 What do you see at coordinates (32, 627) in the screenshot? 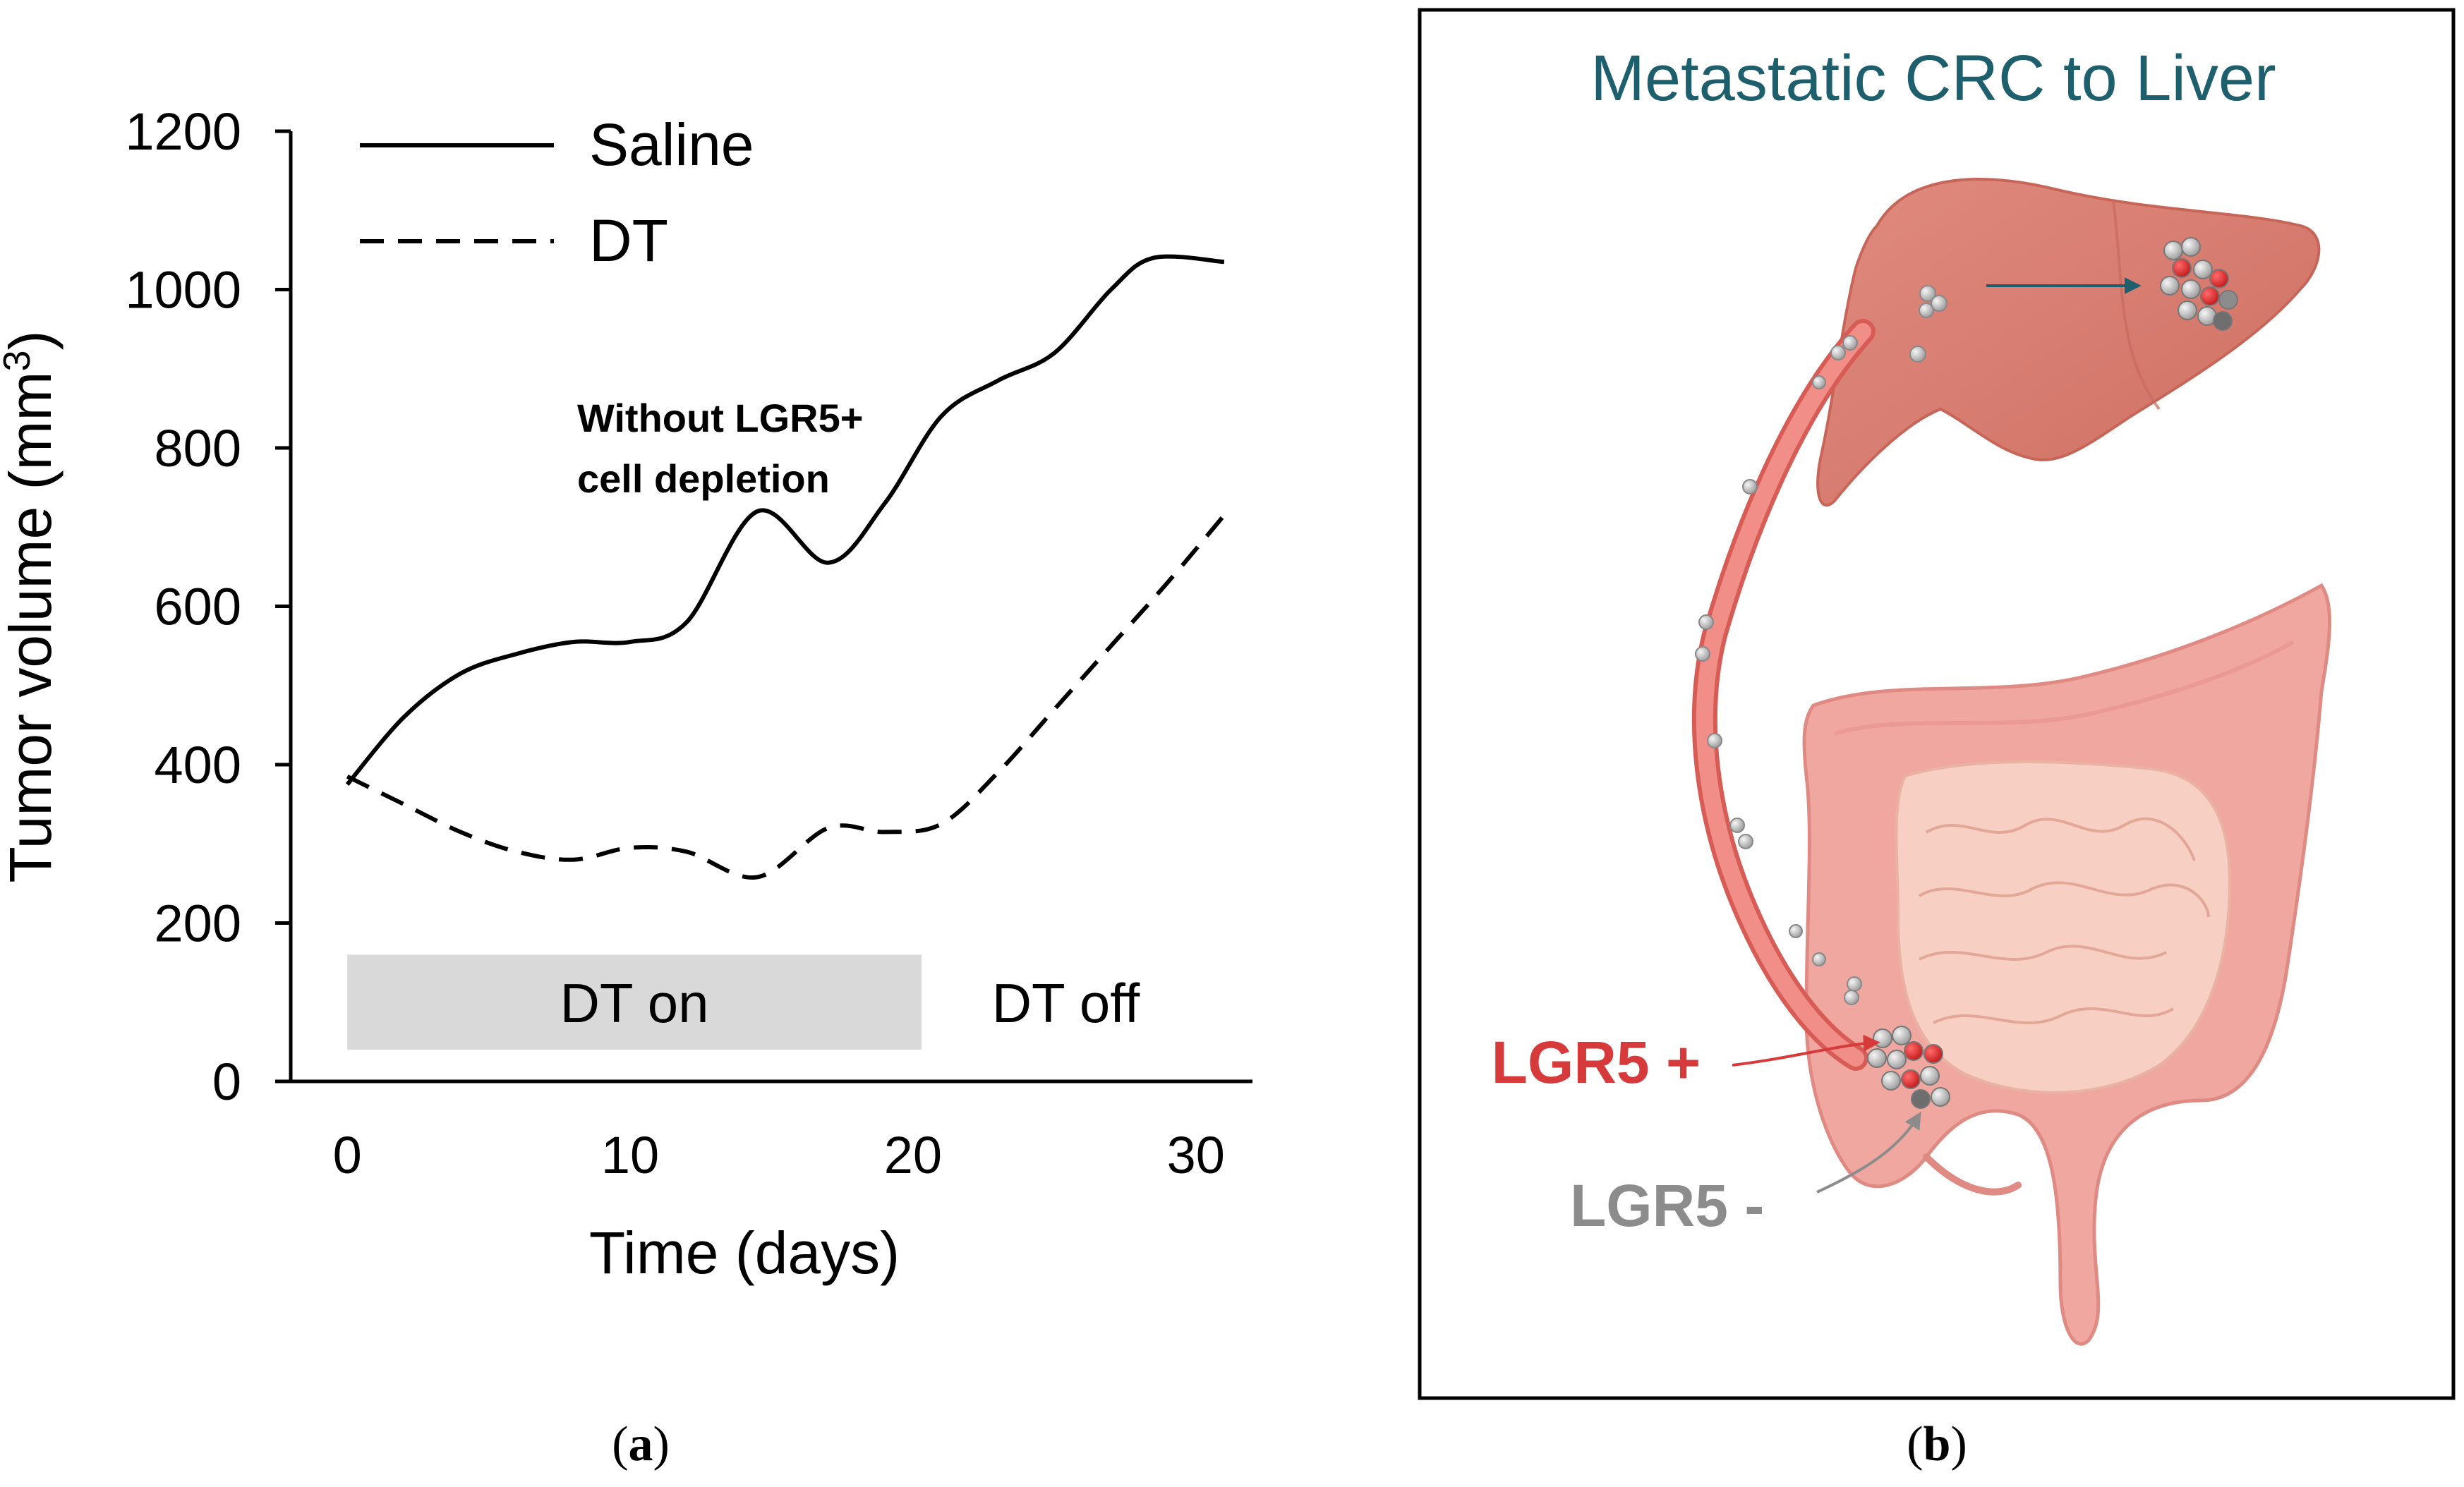
I see `y-axis-title-text: Tumor volume (mm` at bounding box center [32, 627].